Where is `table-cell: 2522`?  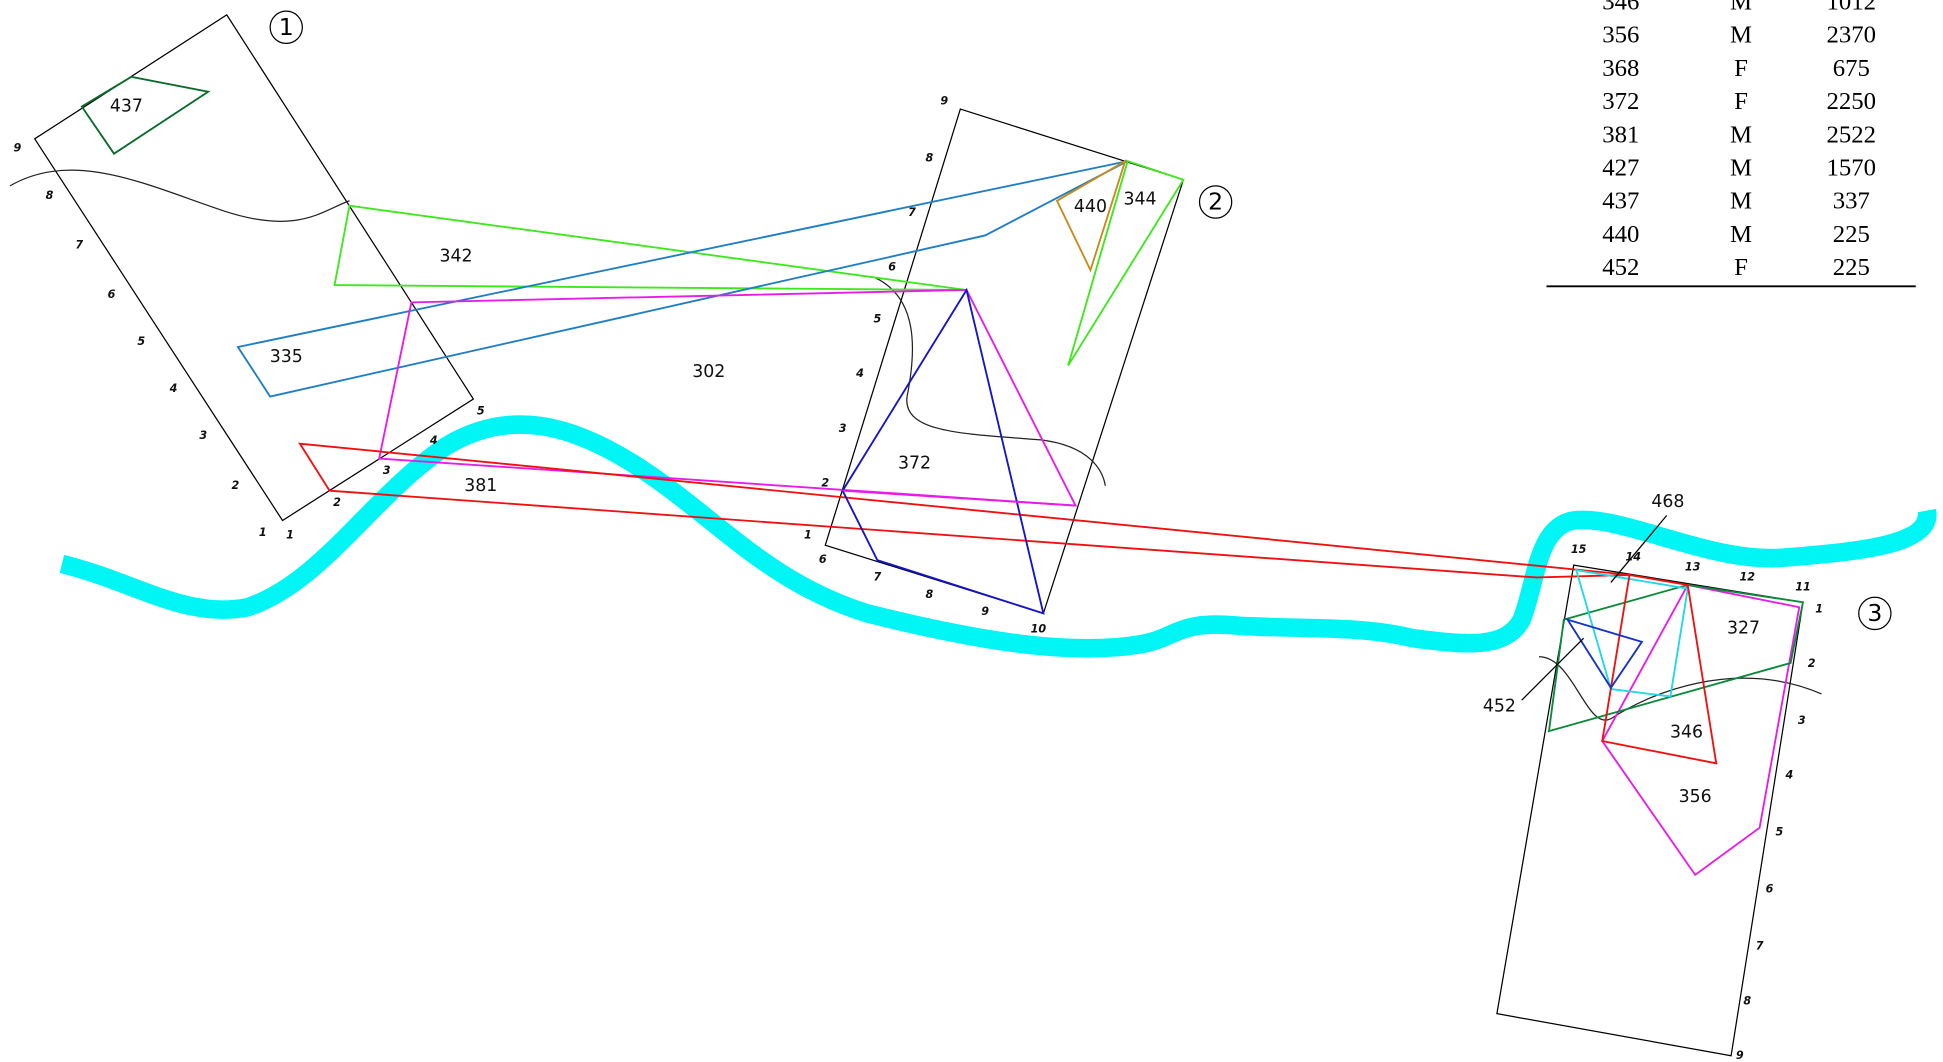
table-cell: 2522 is located at coordinates (1852, 134).